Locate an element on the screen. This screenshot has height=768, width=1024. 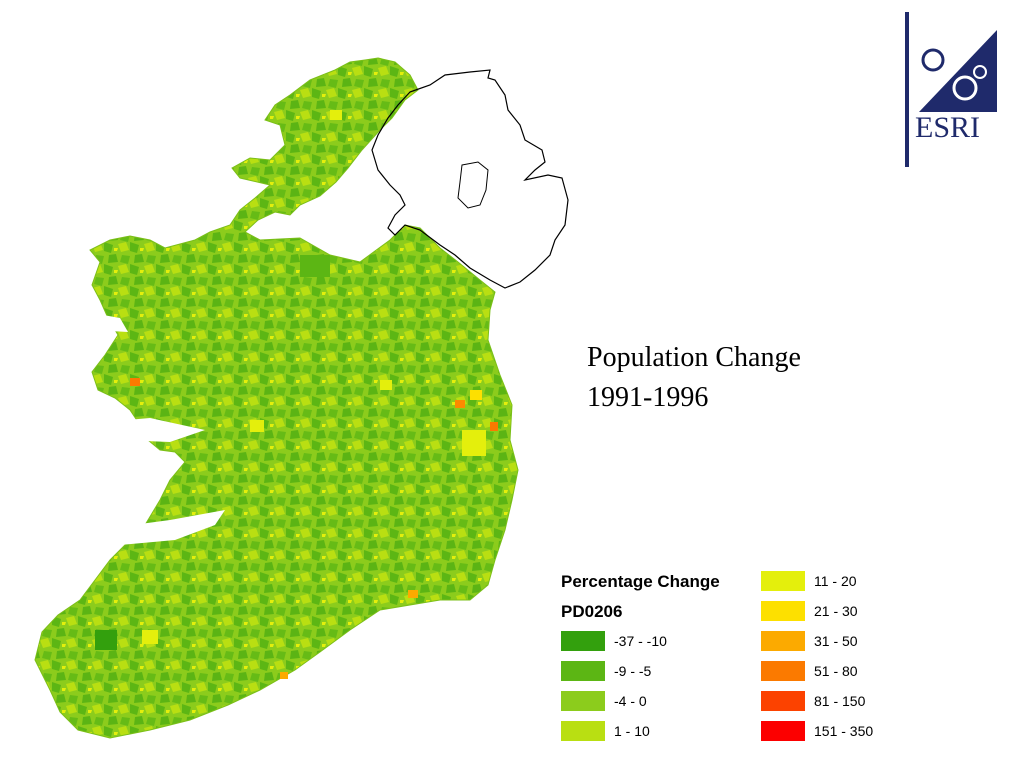
shannon-estuary is located at coordinates (160, 527).